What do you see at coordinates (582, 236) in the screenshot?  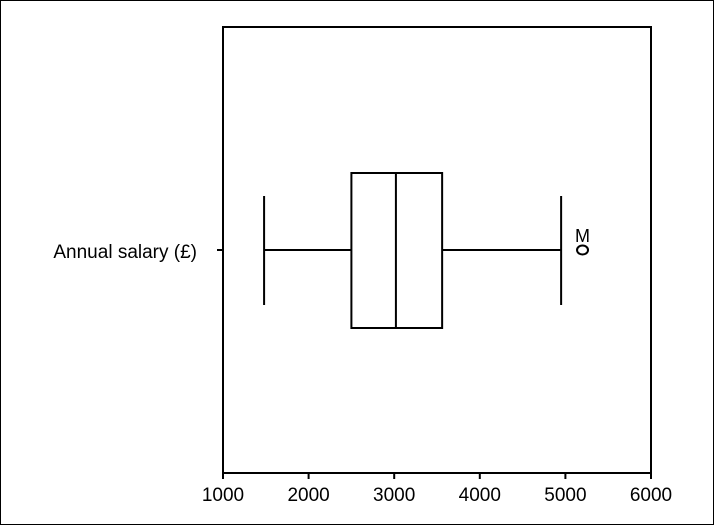 I see `outlier-label-0: M` at bounding box center [582, 236].